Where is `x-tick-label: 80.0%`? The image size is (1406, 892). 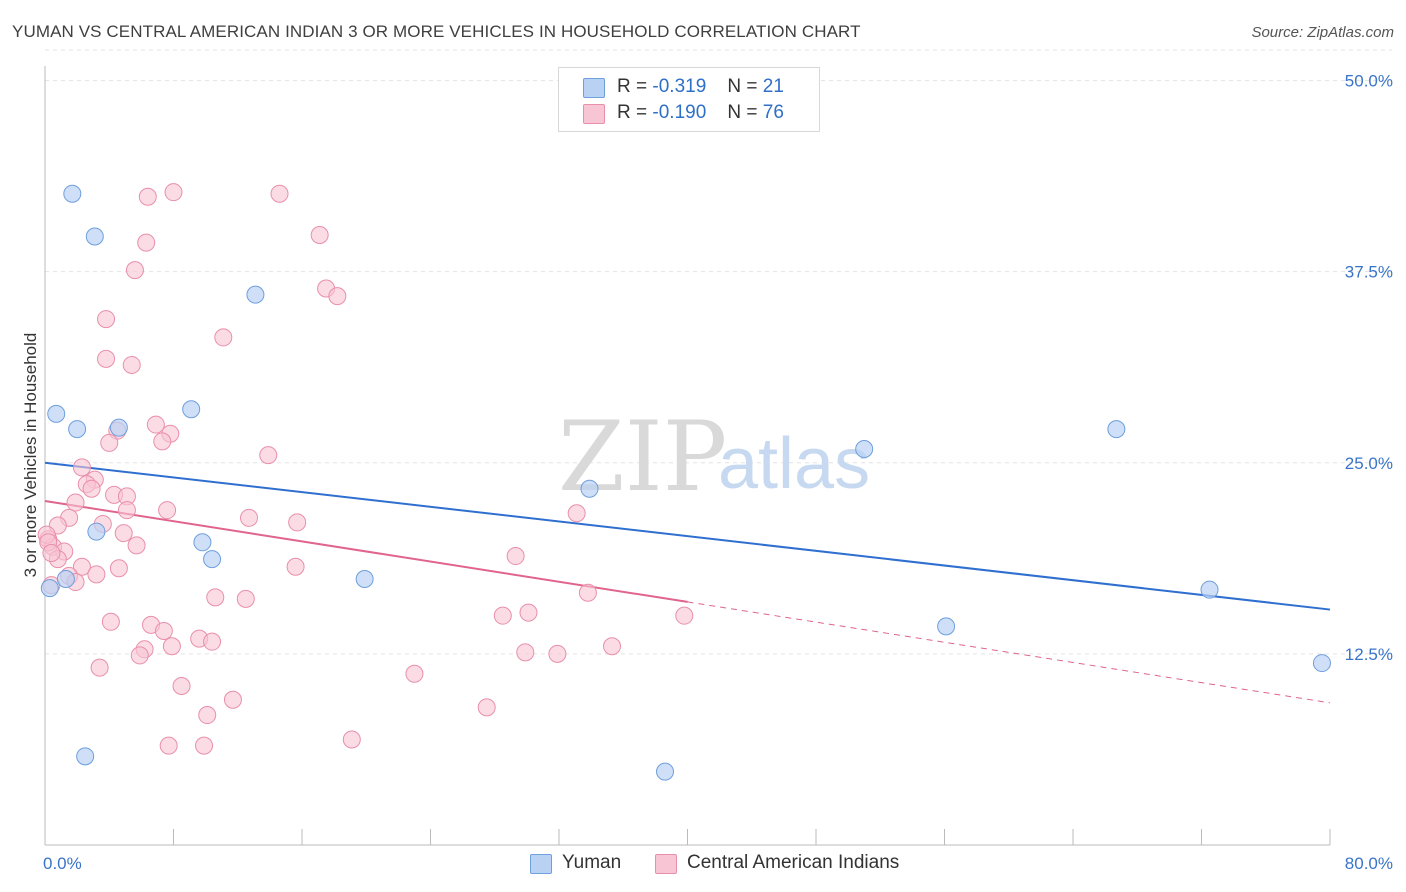 x-tick-label: 80.0% is located at coordinates (1369, 863).